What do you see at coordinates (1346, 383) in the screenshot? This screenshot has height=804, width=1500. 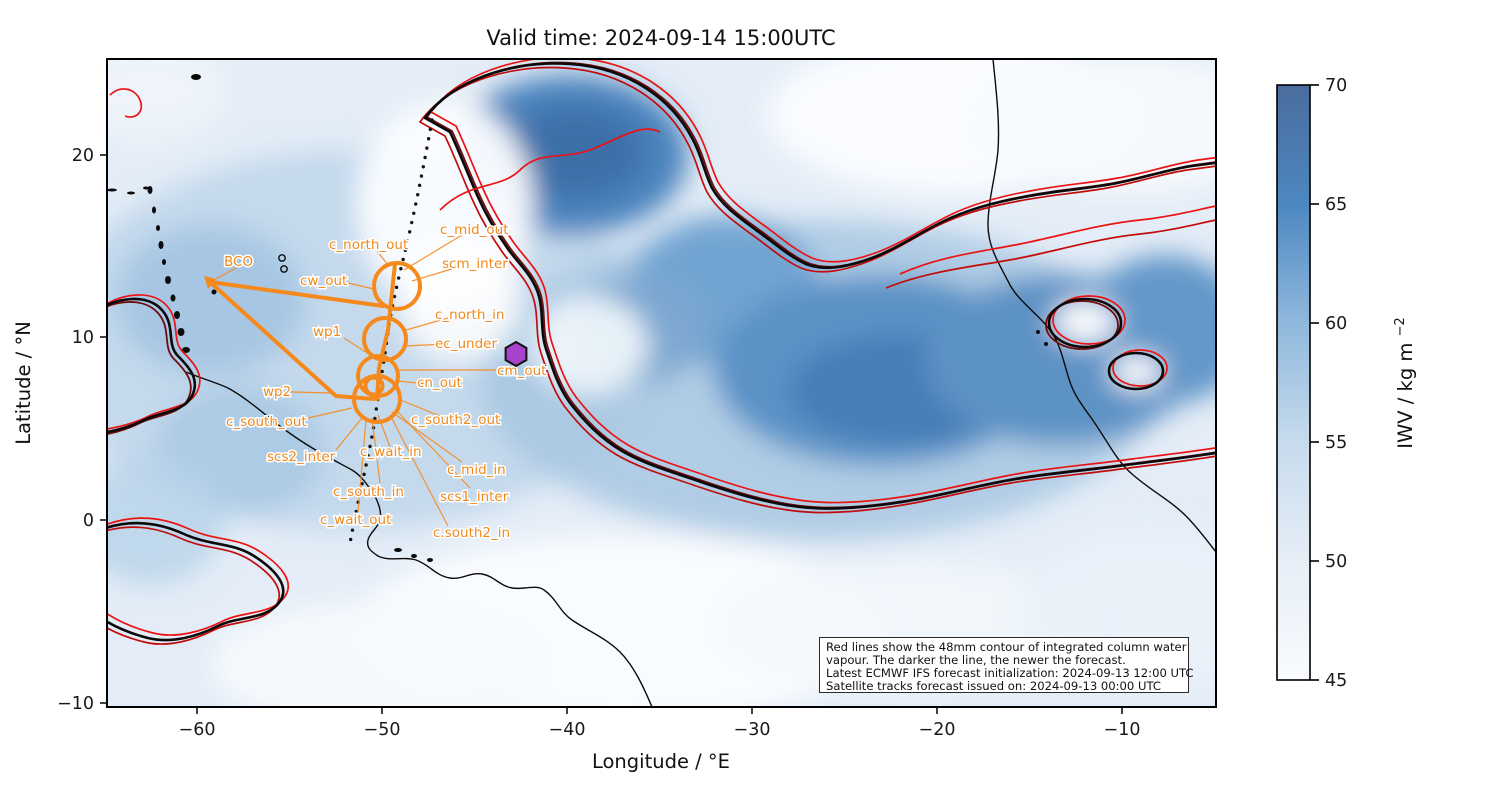 I see `colorbar: 70 65 60 55 50 45 IWV / kg m −2` at bounding box center [1346, 383].